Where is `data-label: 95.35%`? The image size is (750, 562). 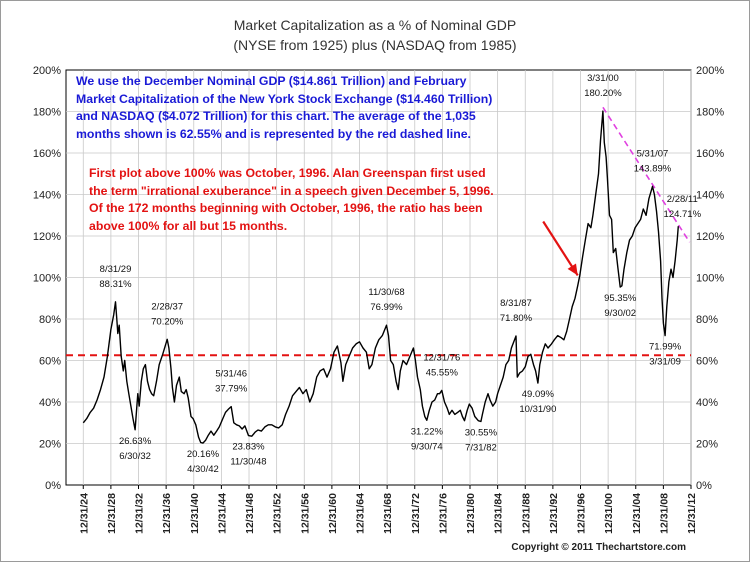 data-label: 95.35% is located at coordinates (620, 298).